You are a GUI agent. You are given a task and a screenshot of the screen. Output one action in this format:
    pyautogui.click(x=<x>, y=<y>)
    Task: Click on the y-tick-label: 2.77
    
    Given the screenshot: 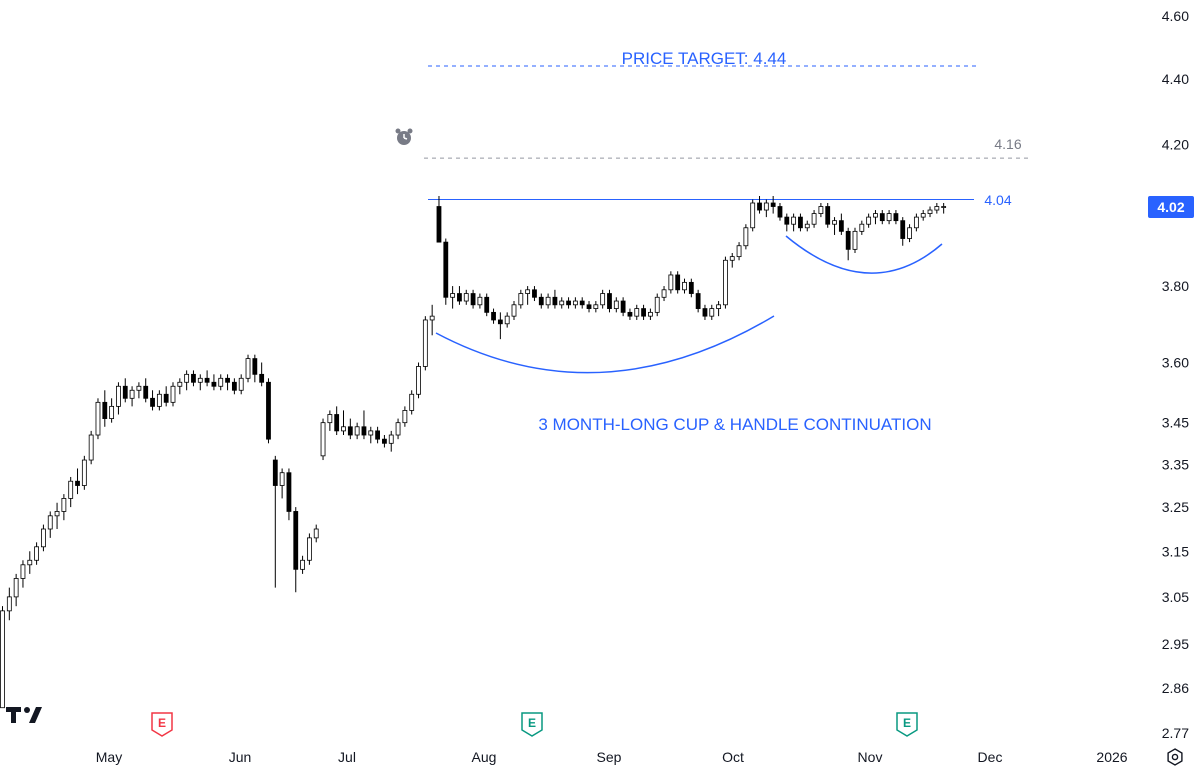 What is the action you would take?
    pyautogui.click(x=1175, y=733)
    